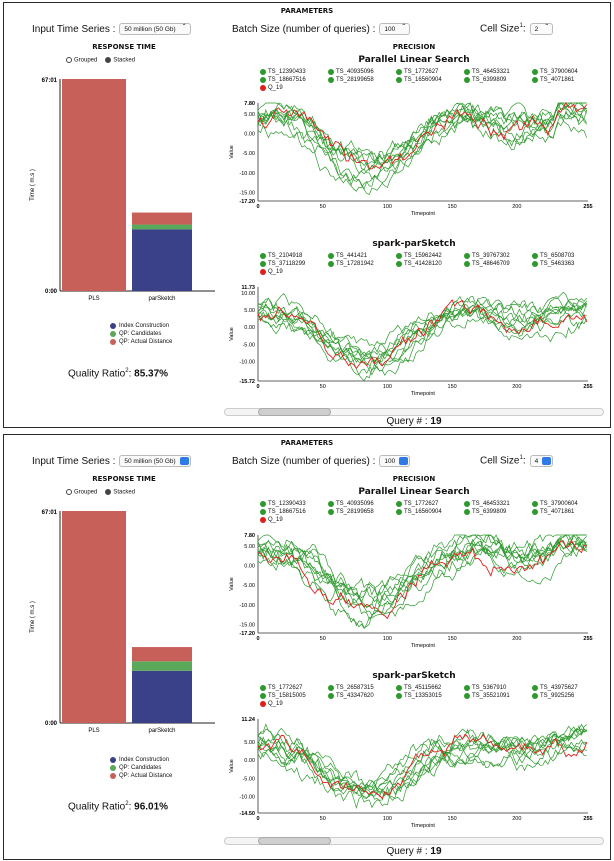  What do you see at coordinates (359, 256) in the screenshot?
I see `series-legend-item: TS_441421` at bounding box center [359, 256].